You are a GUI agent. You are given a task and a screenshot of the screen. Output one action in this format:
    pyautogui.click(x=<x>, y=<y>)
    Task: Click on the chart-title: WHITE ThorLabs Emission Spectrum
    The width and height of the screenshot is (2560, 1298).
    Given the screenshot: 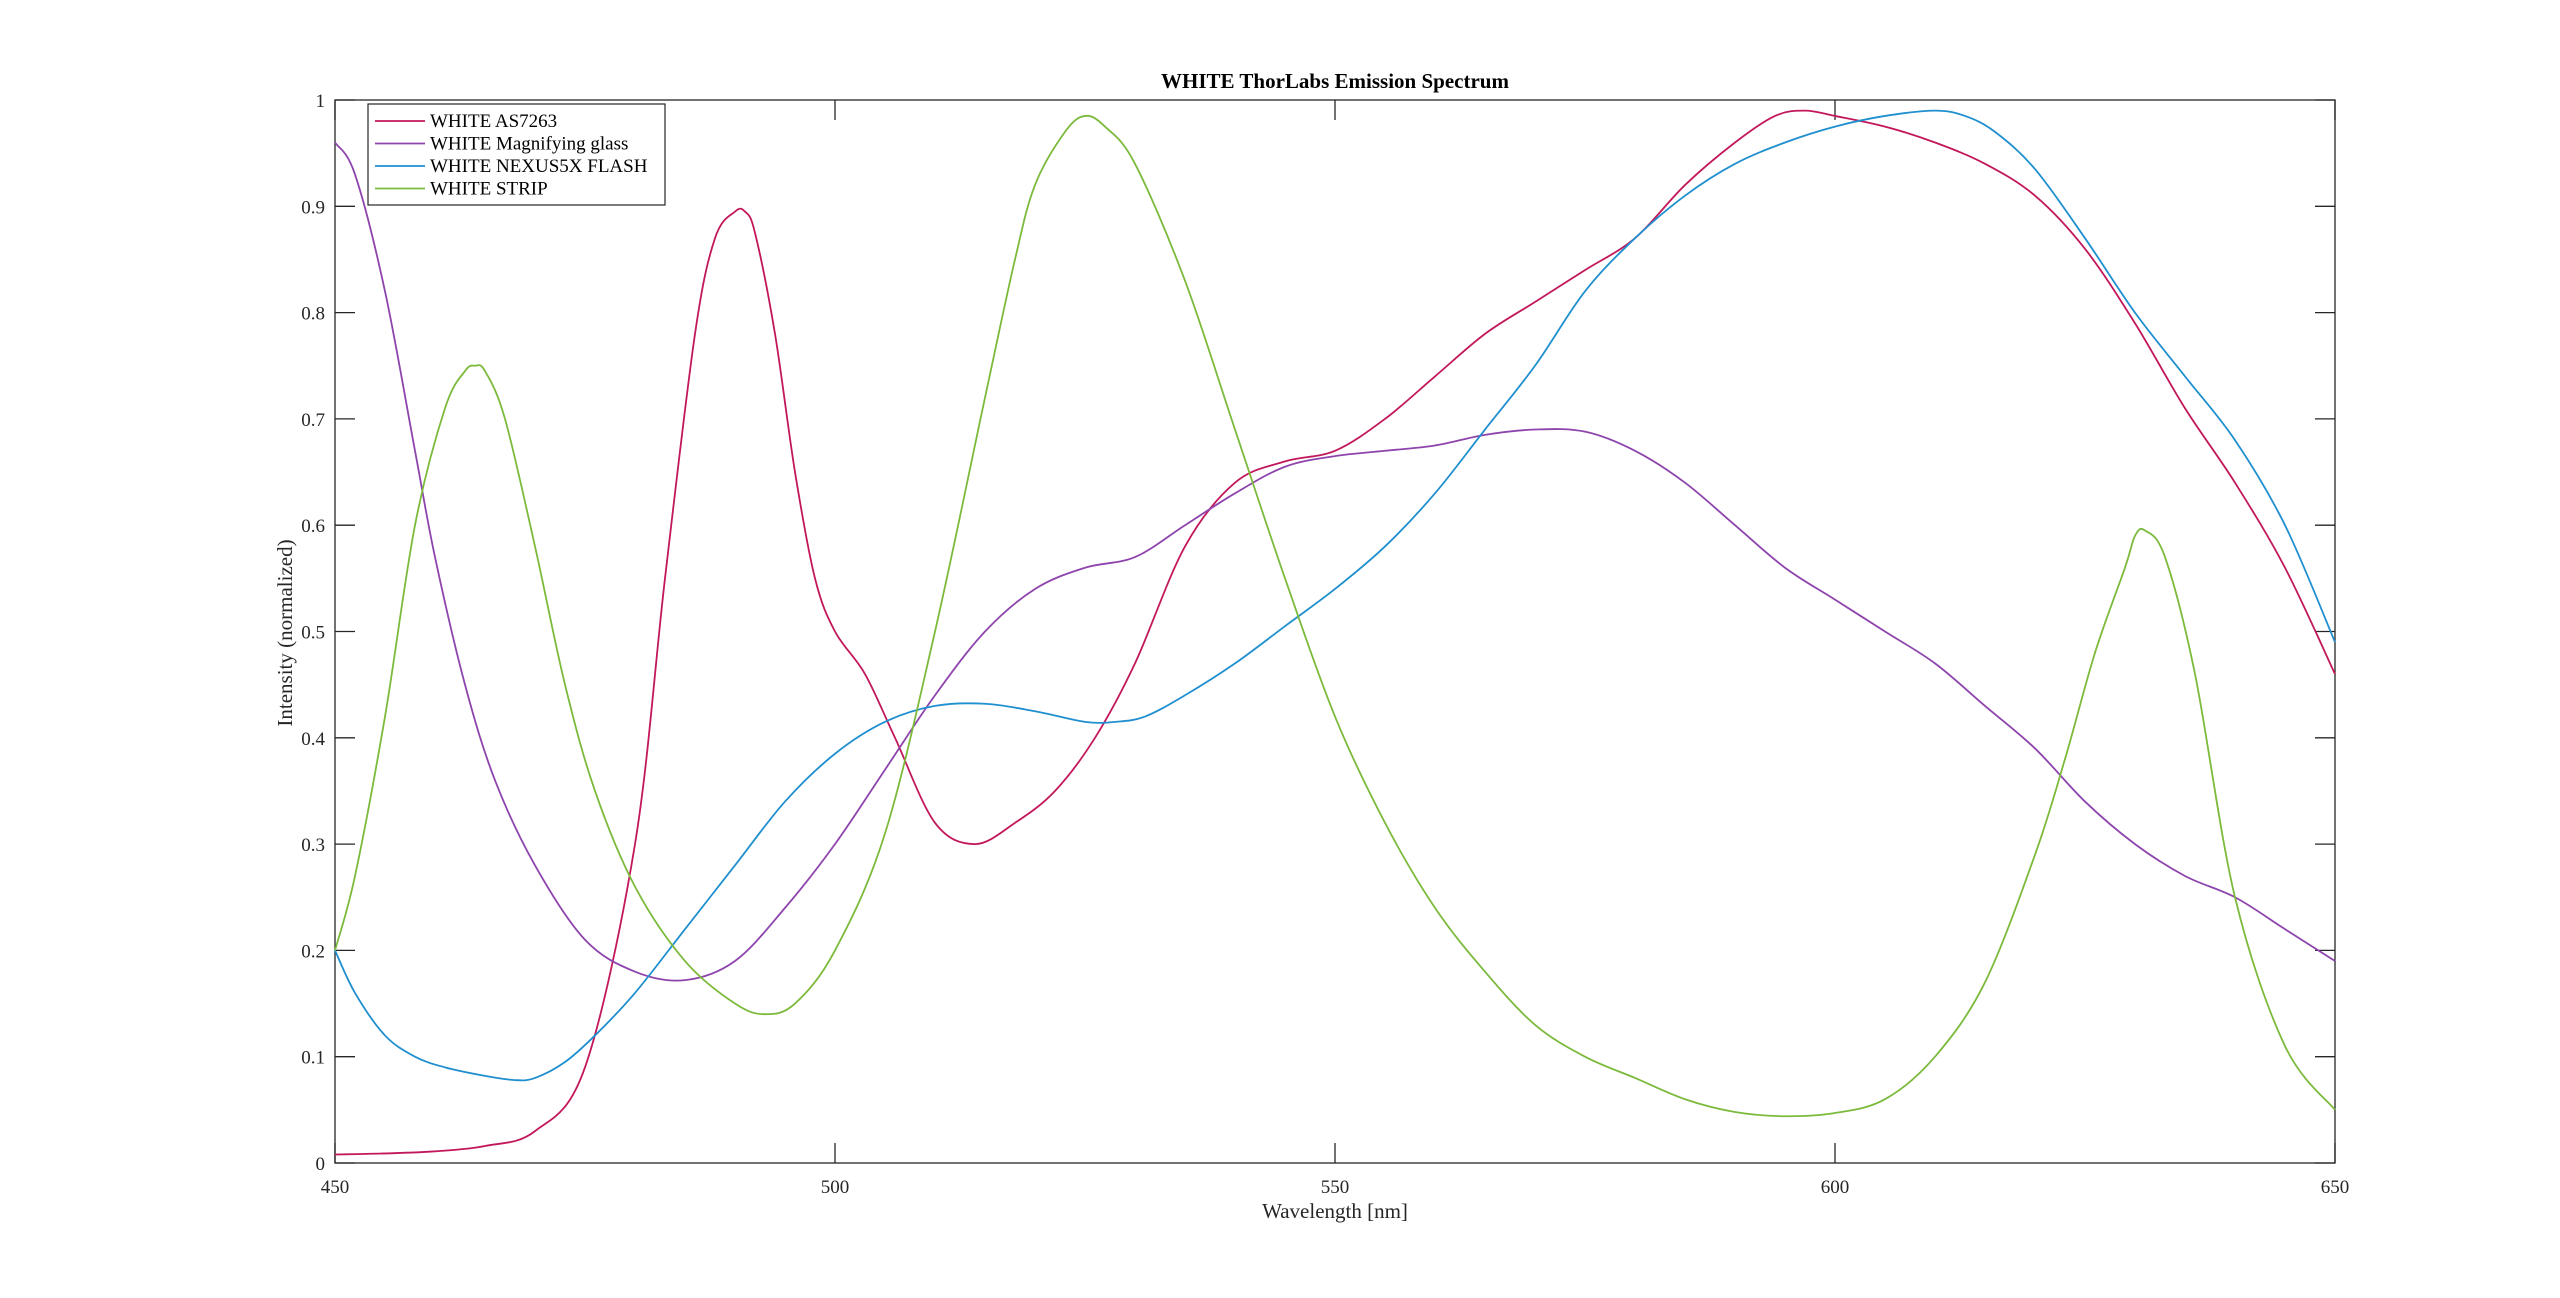 What is the action you would take?
    pyautogui.click(x=1335, y=81)
    